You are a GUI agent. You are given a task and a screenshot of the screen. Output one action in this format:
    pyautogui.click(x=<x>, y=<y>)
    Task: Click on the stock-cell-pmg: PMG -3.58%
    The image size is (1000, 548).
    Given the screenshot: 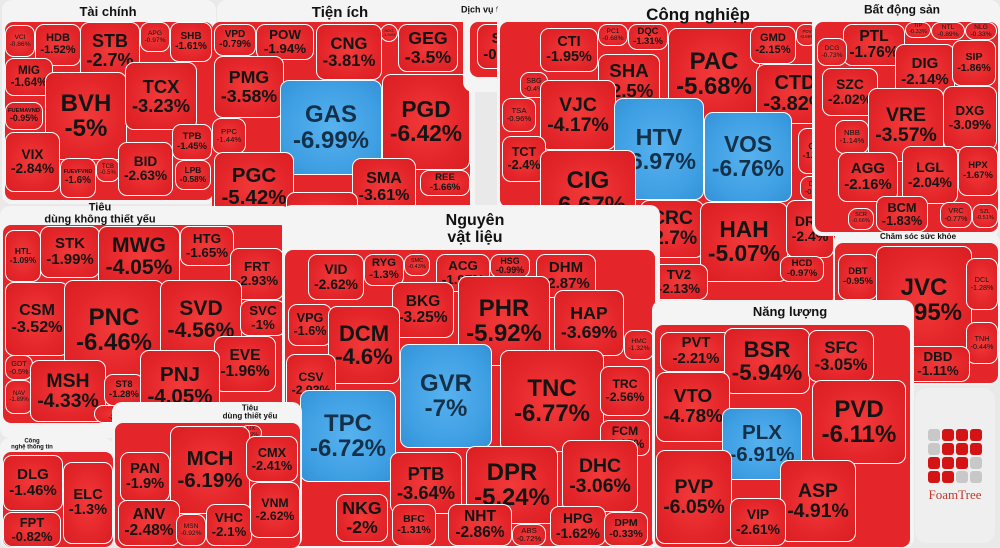 What is the action you would take?
    pyautogui.click(x=249, y=87)
    